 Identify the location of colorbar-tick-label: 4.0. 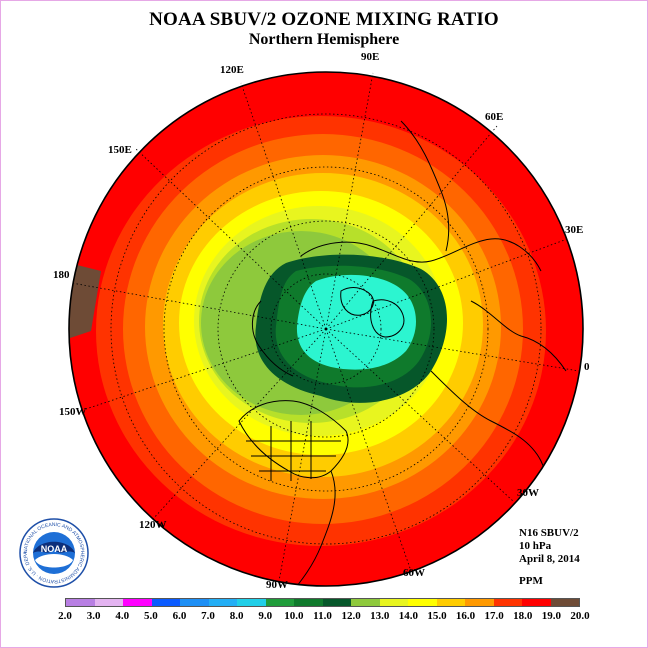
(122, 616).